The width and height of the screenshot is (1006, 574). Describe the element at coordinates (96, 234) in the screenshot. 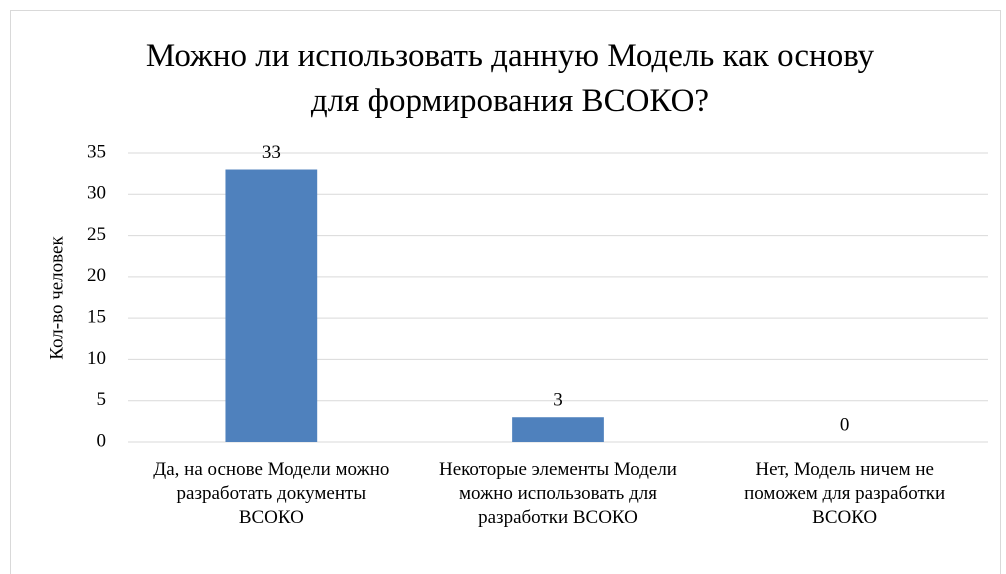

I see `y-tick-label: 25` at that location.